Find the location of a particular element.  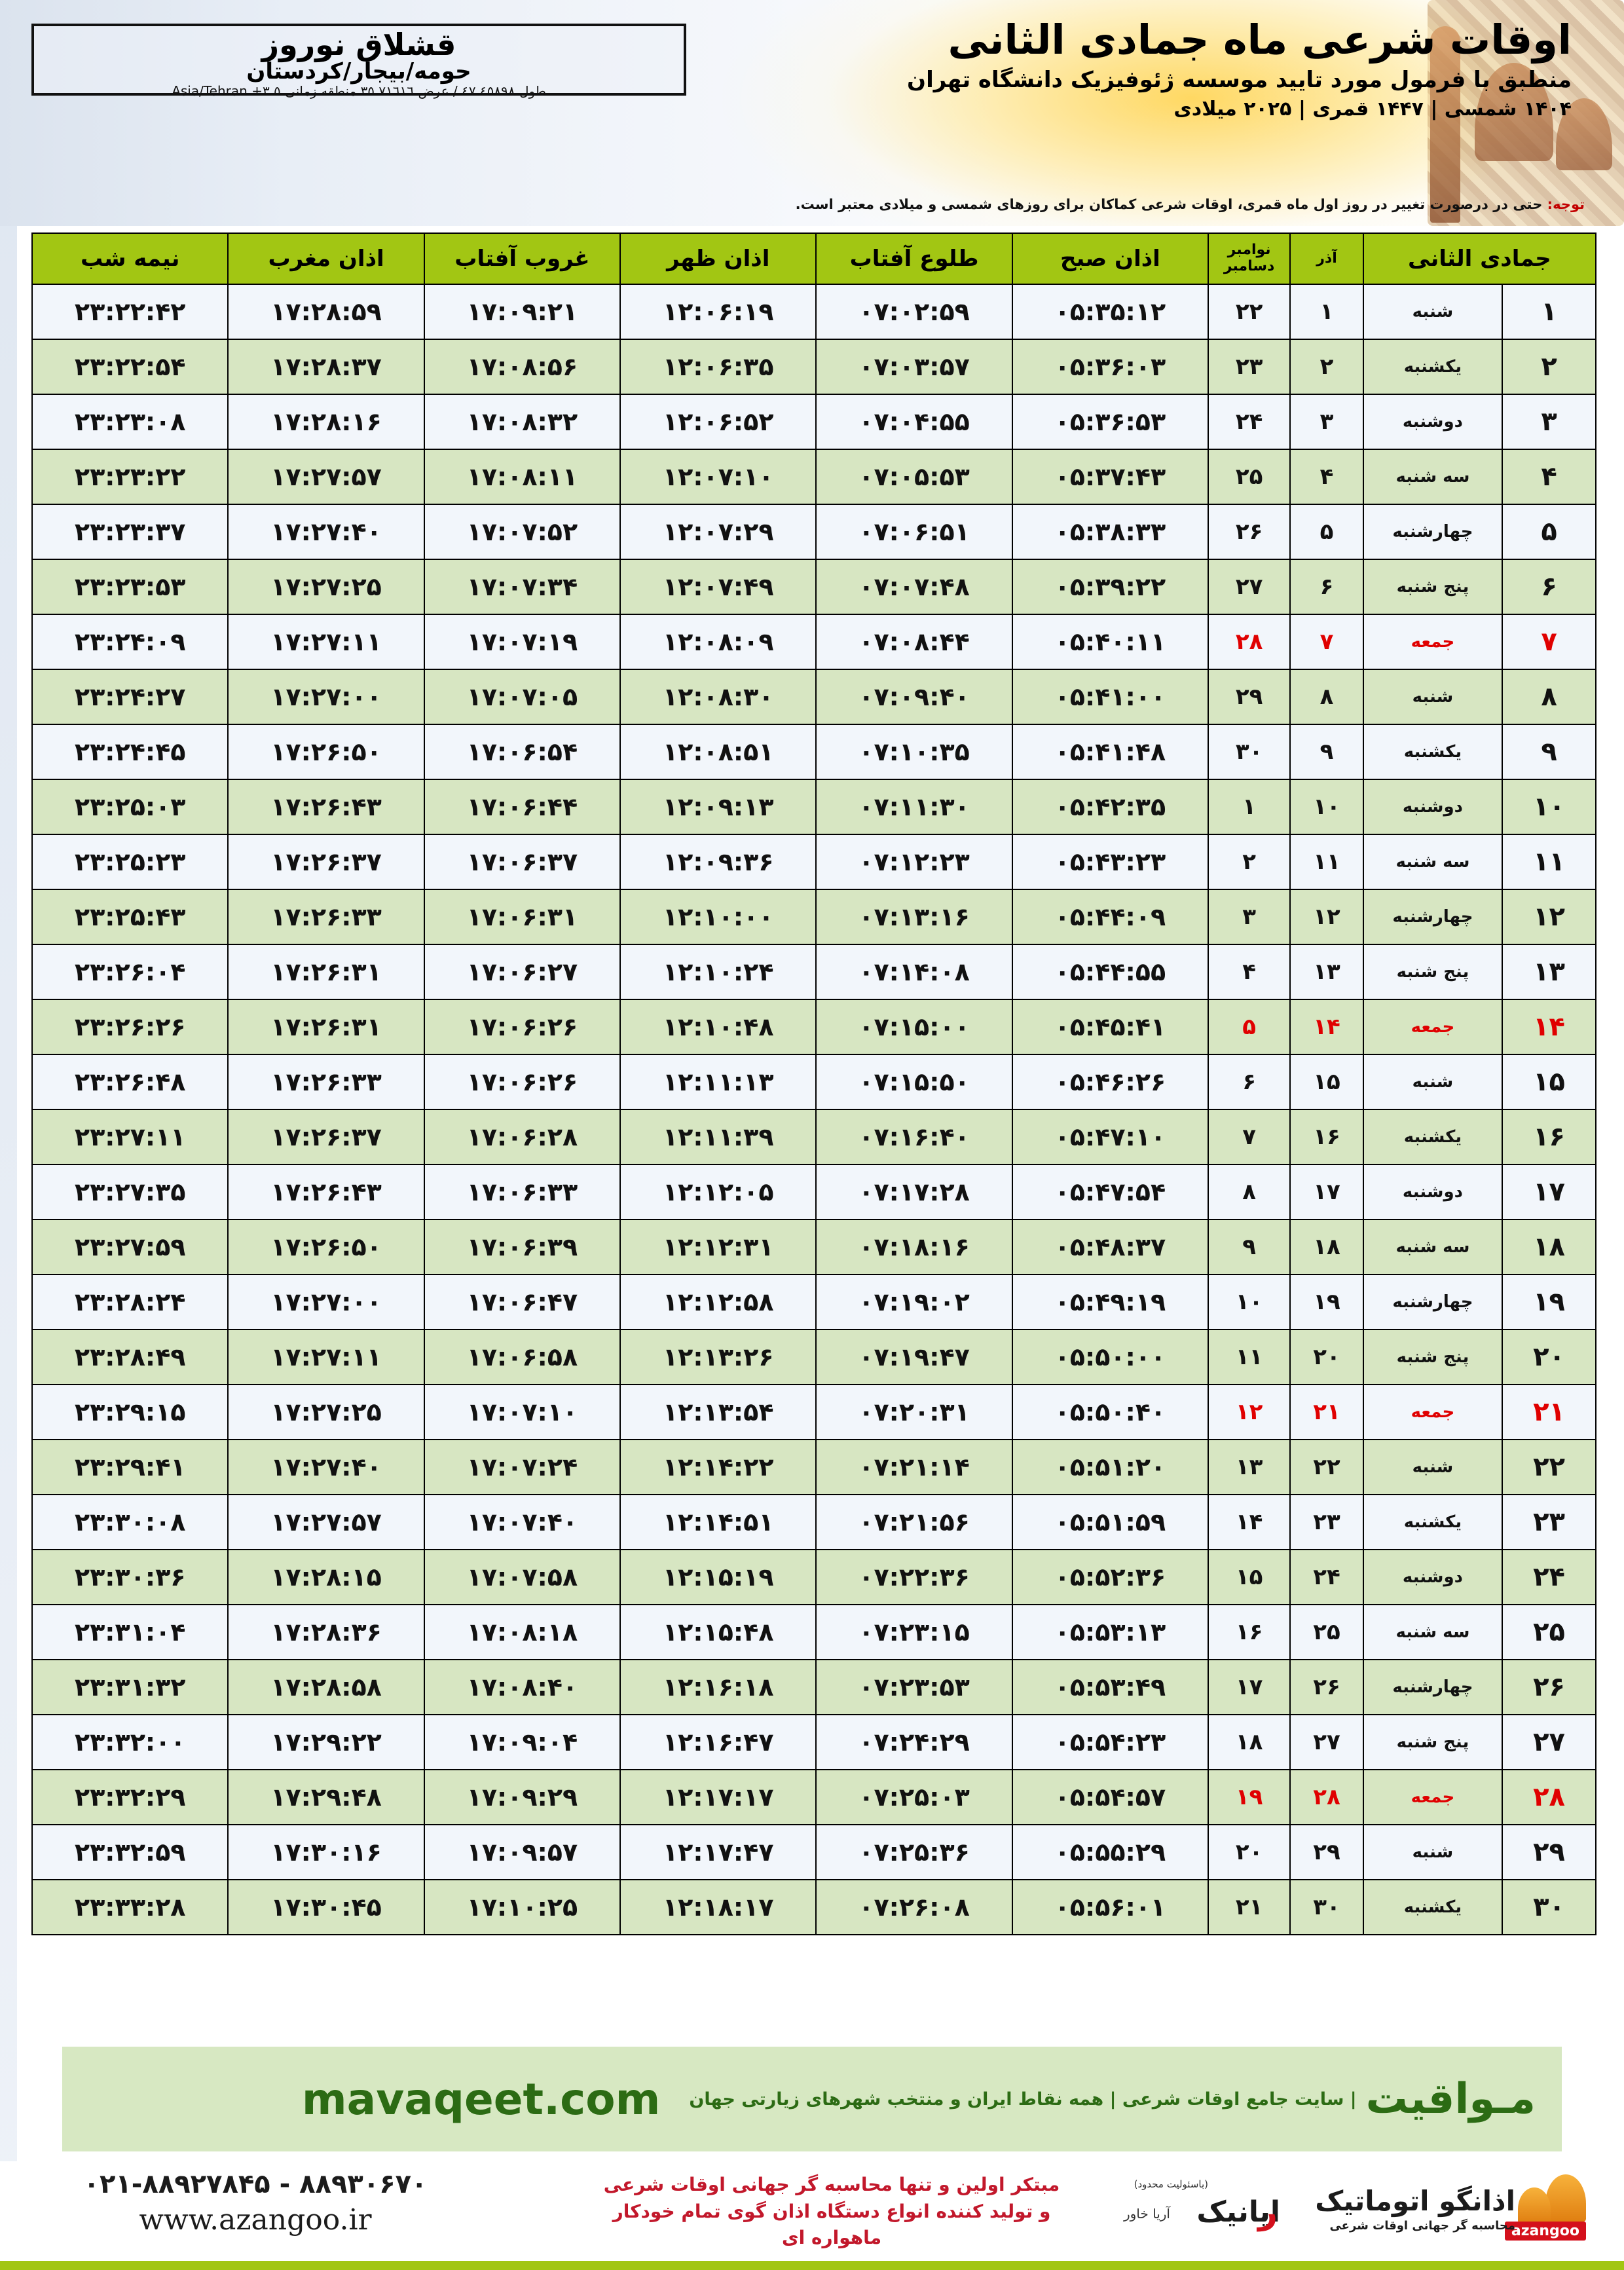

date-gregorian: ۳ is located at coordinates (1249, 917).